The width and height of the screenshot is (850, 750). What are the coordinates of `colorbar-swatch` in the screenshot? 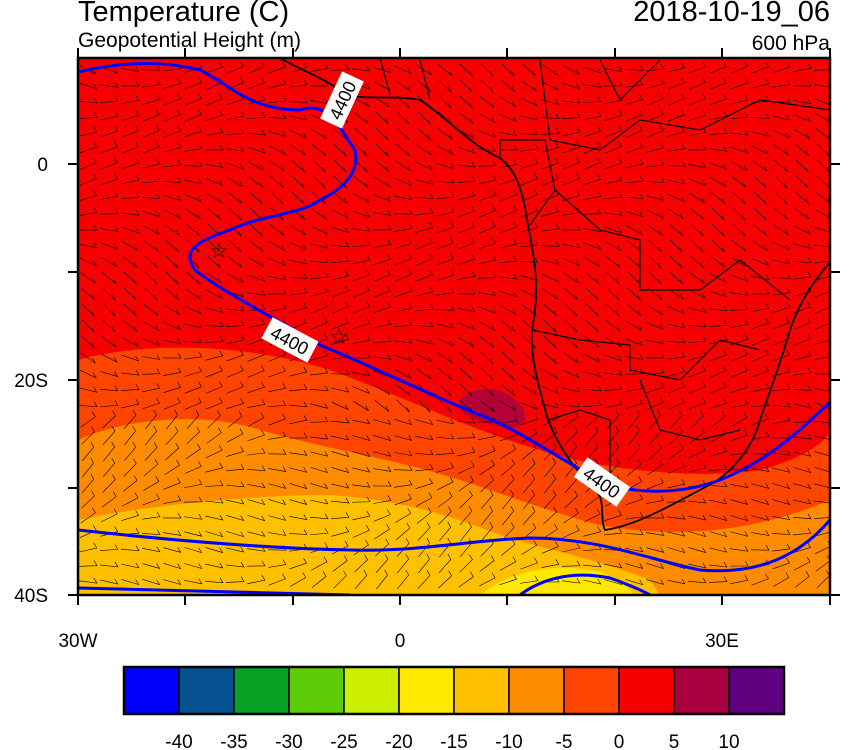 It's located at (756, 690).